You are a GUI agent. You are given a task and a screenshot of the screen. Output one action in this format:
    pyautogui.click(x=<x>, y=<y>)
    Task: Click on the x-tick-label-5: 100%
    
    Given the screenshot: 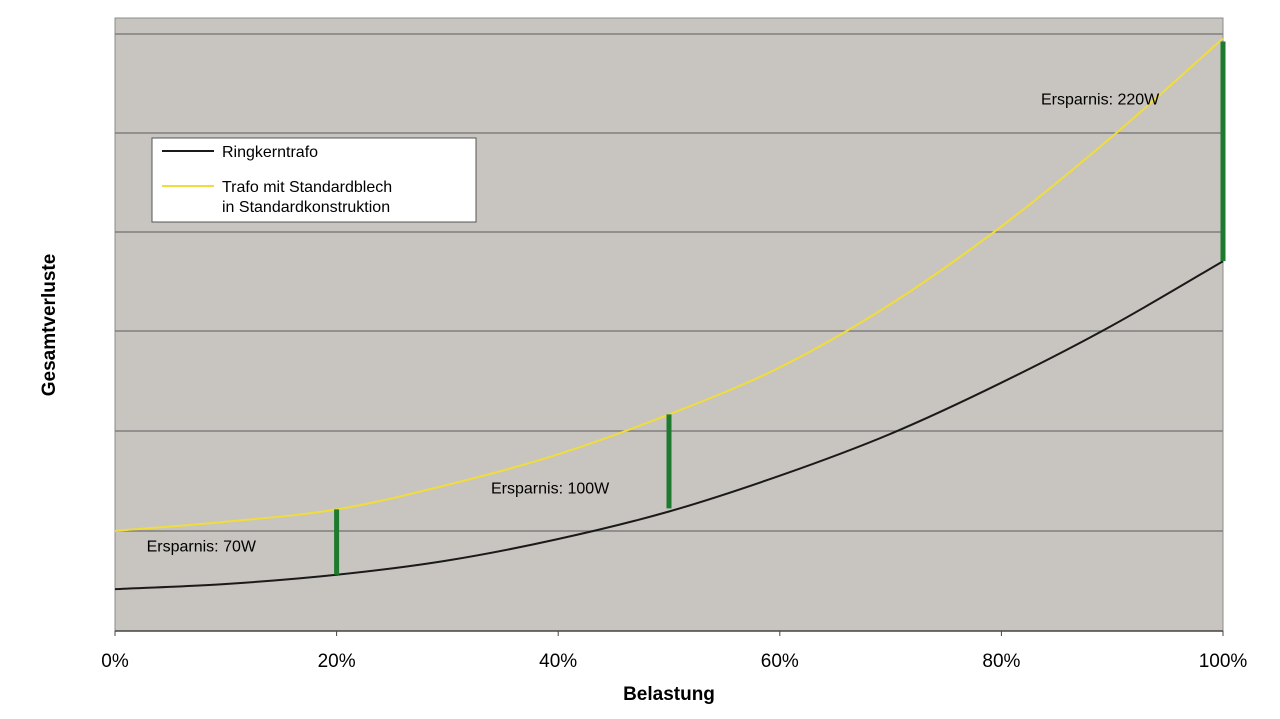 What is the action you would take?
    pyautogui.click(x=1223, y=661)
    